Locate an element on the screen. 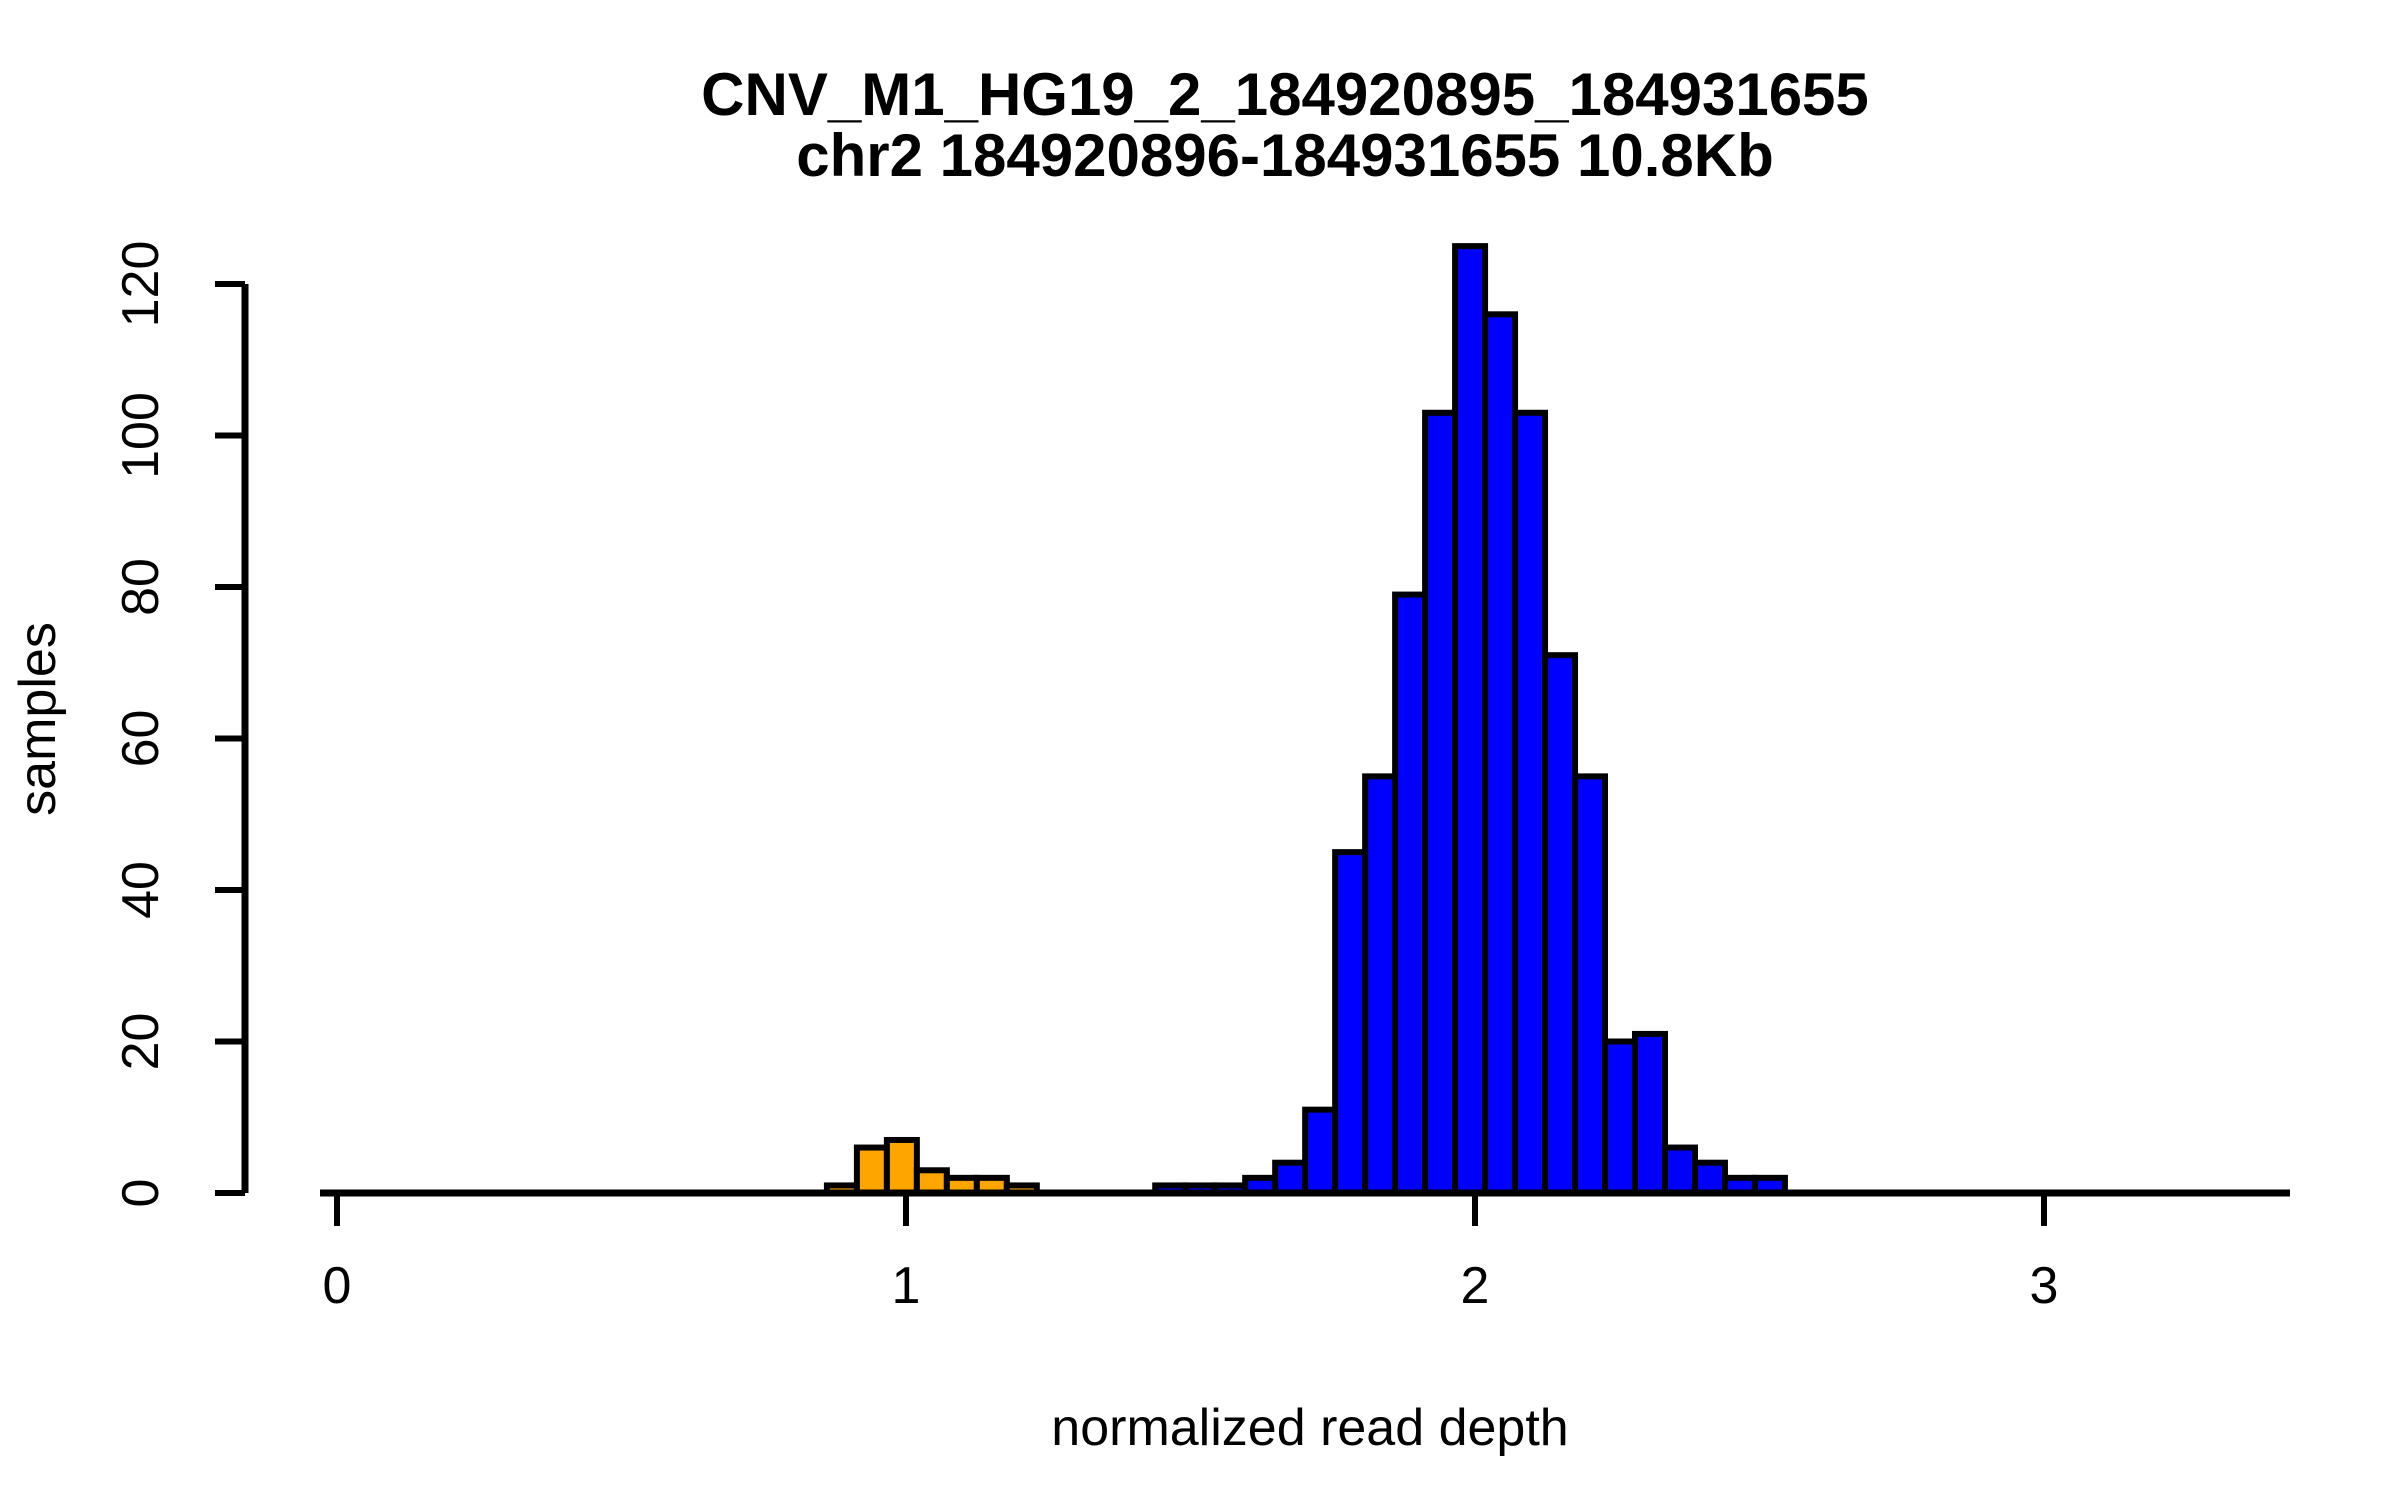 The image size is (2400, 1505). x-axis-title: normalized read depth is located at coordinates (1309, 1428).